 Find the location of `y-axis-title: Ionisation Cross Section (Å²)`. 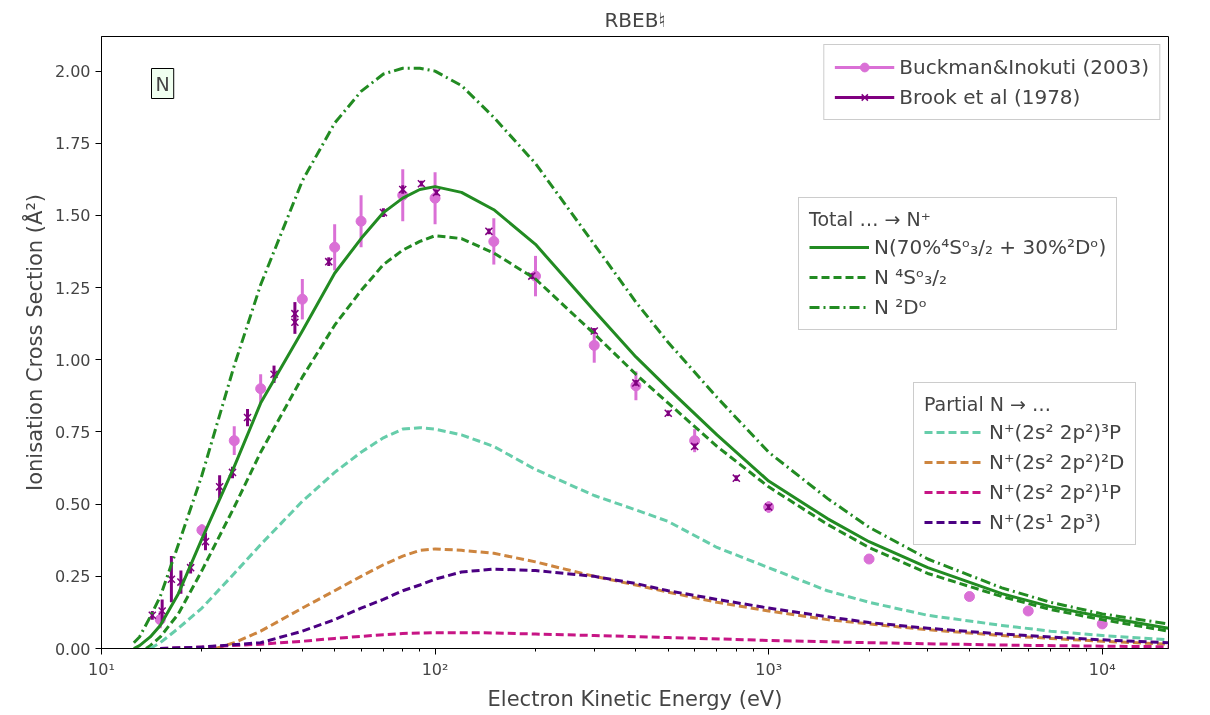

y-axis-title: Ionisation Cross Section (Å²) is located at coordinates (33, 342).